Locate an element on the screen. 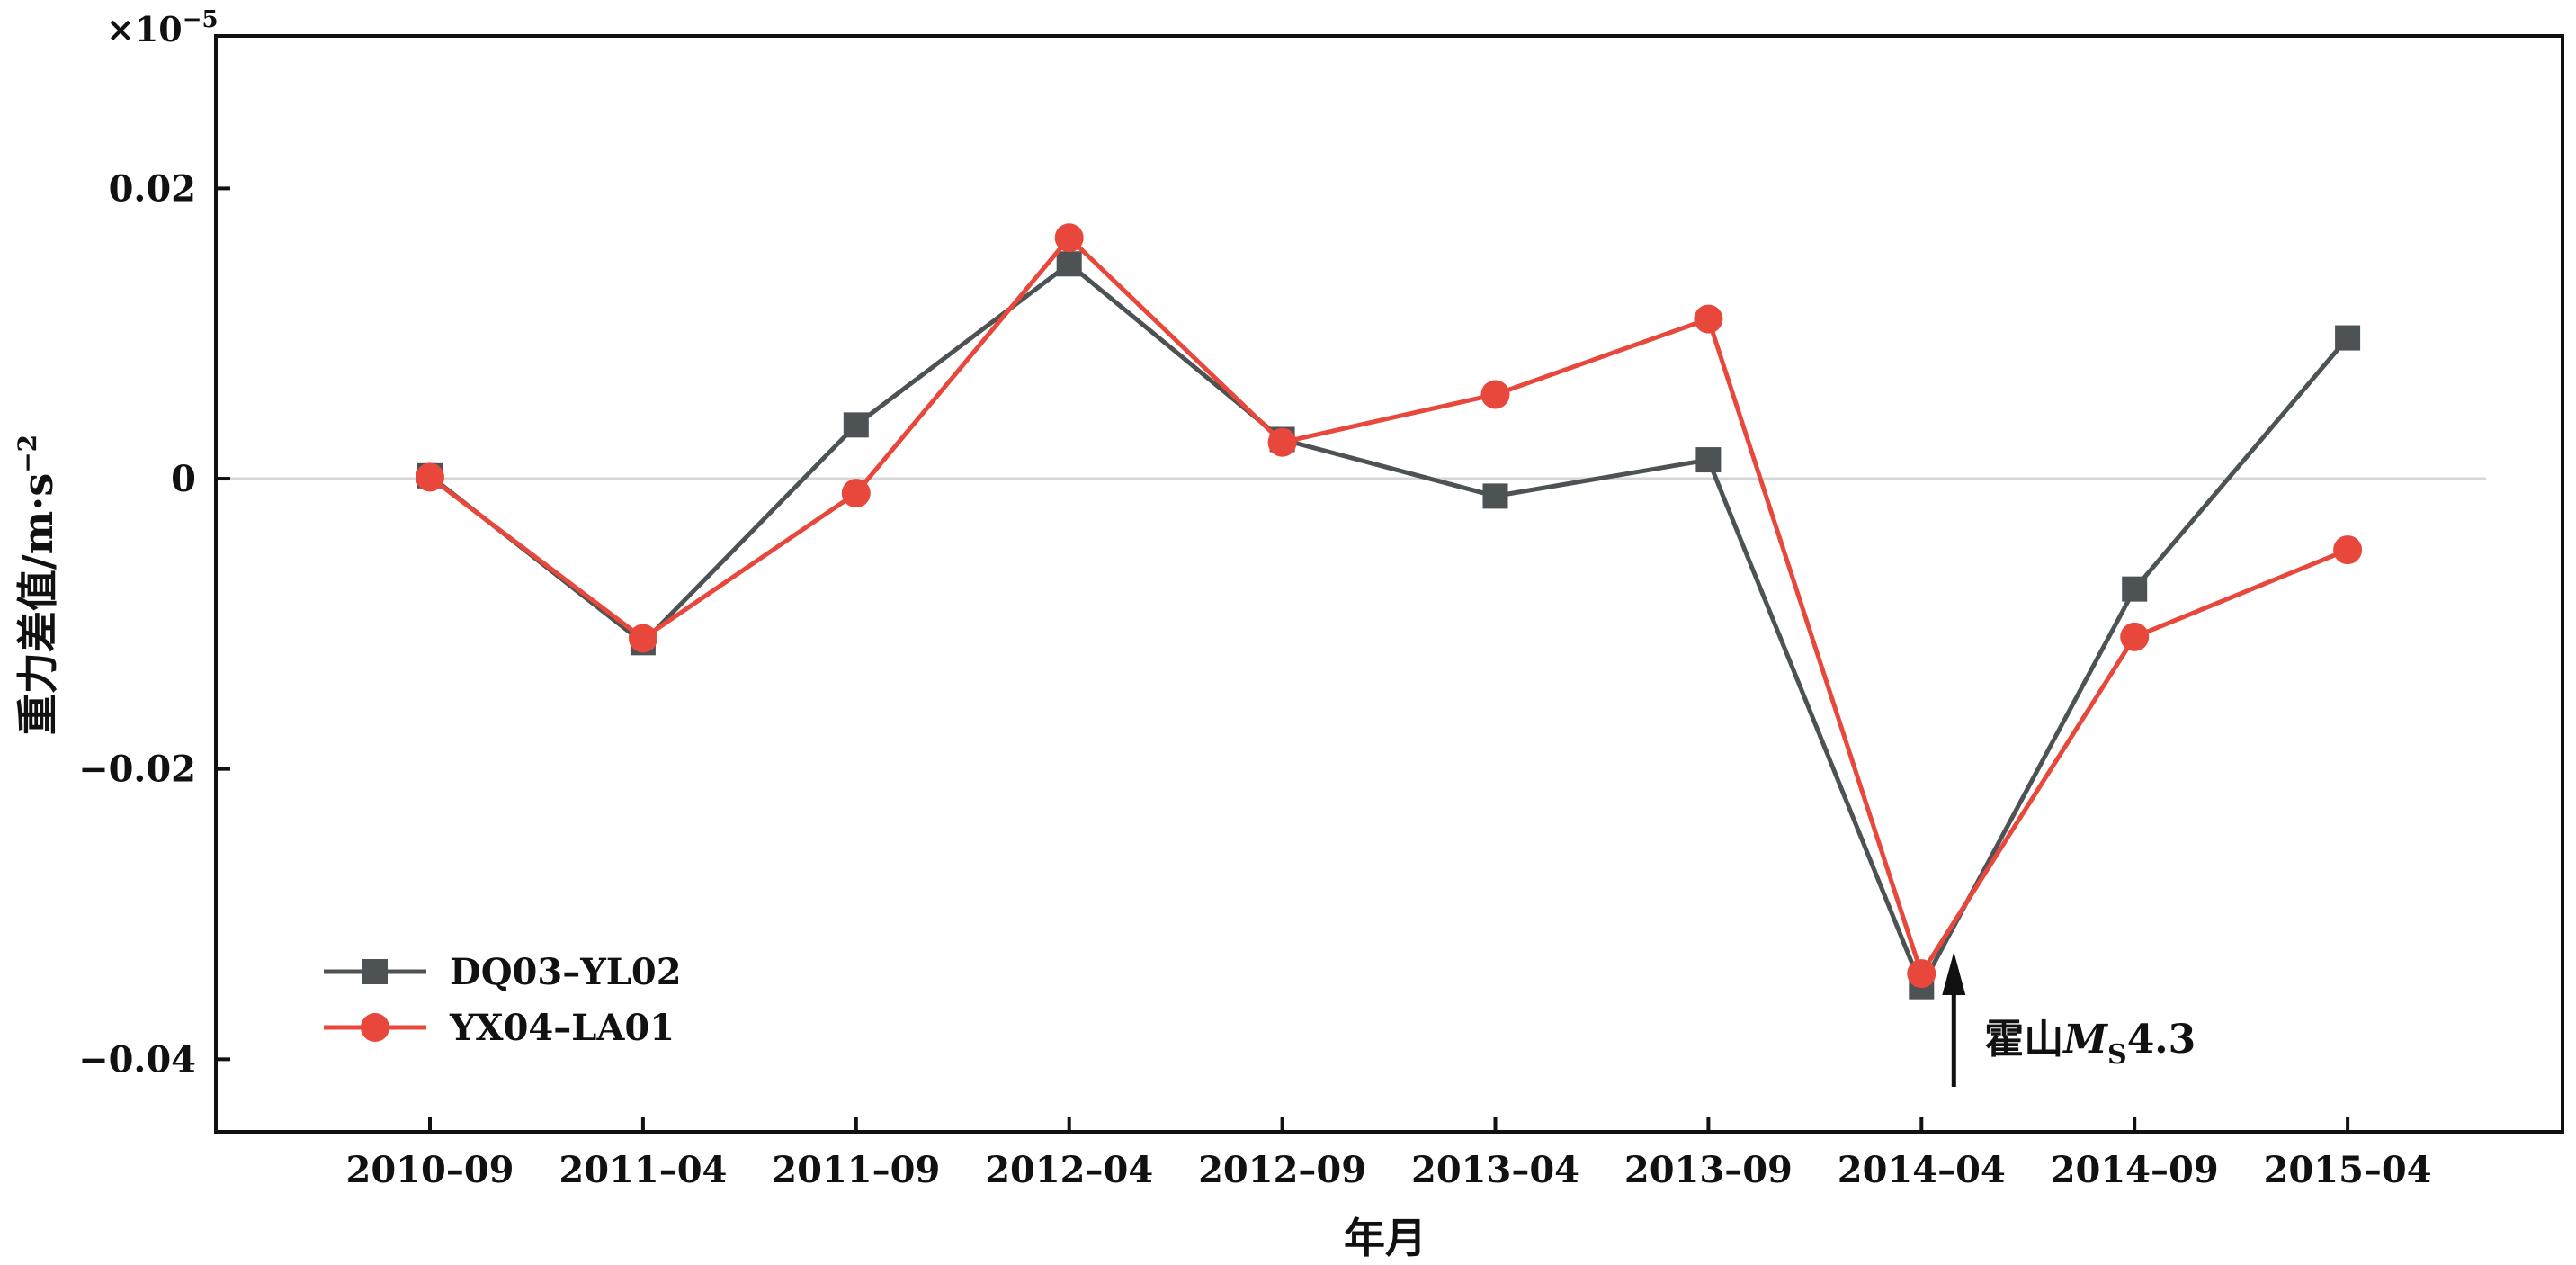 This screenshot has height=1265, width=2576. annotation-earthquake: 霍山MS4.3 is located at coordinates (2069, 1020).